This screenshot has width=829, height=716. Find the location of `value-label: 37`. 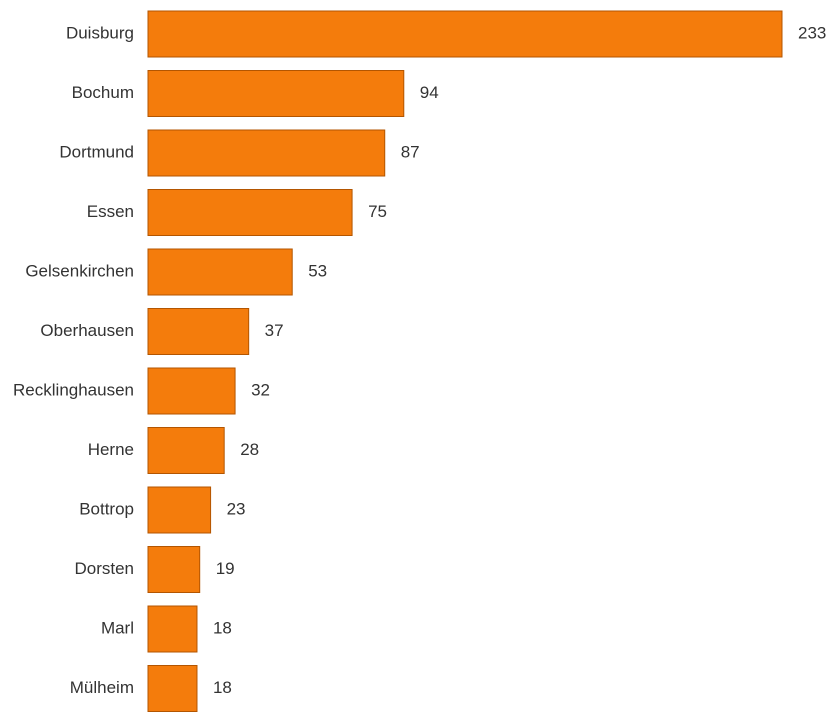

value-label: 37 is located at coordinates (274, 330).